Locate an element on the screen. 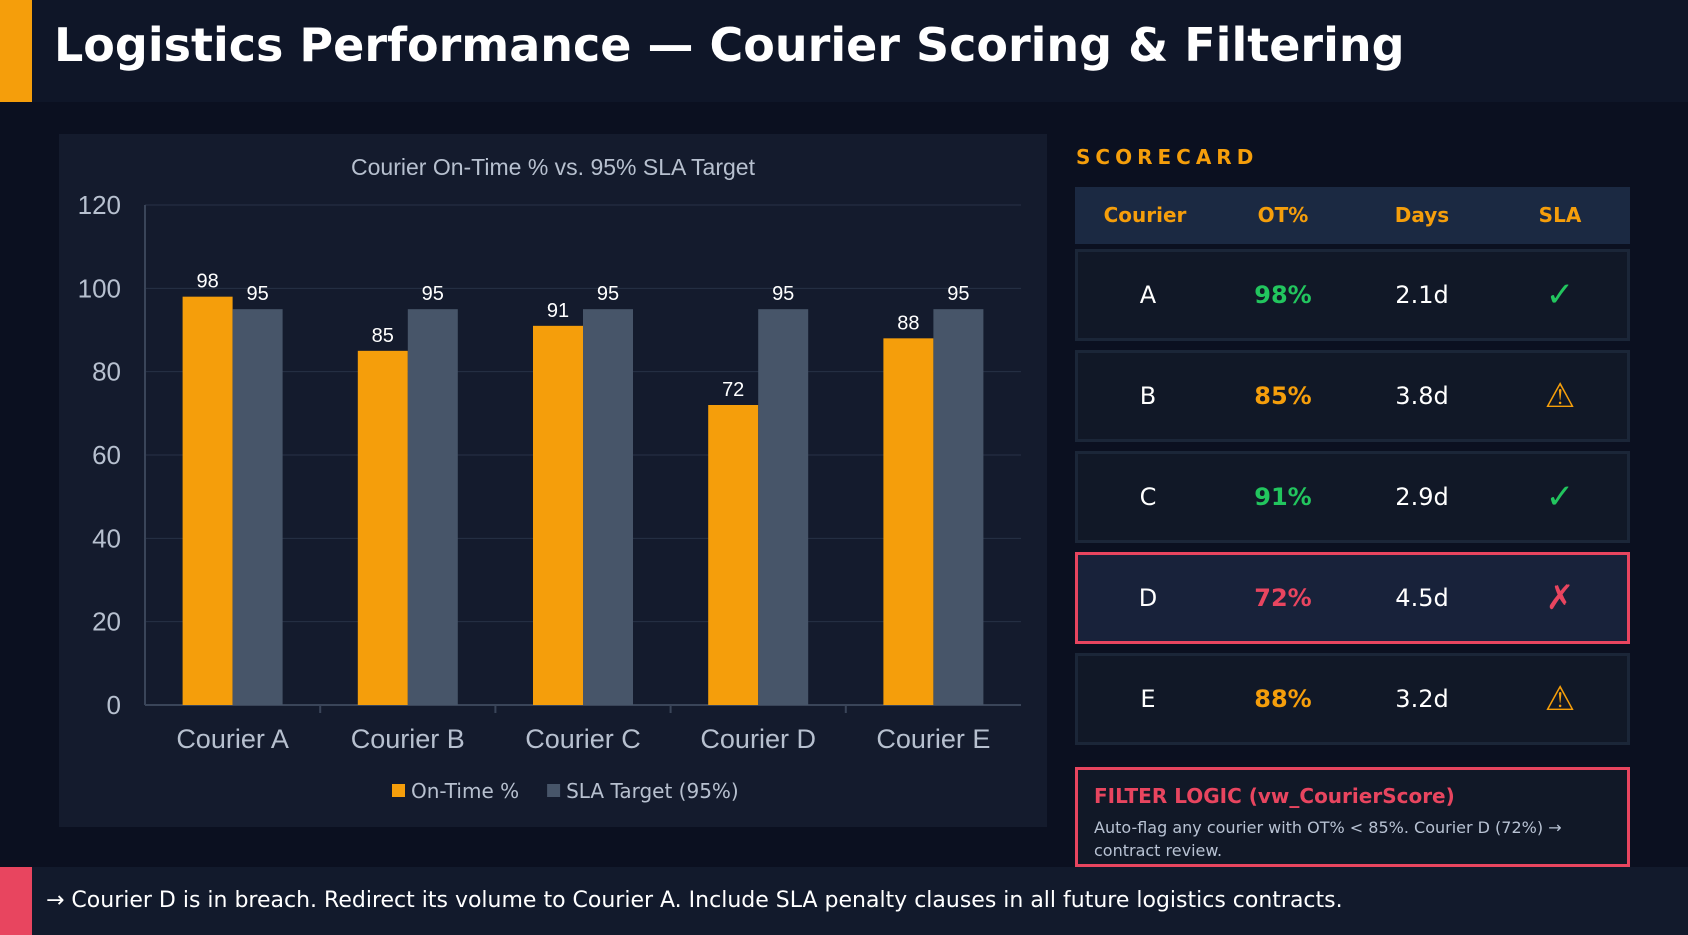  data-label: 72 is located at coordinates (733, 390).